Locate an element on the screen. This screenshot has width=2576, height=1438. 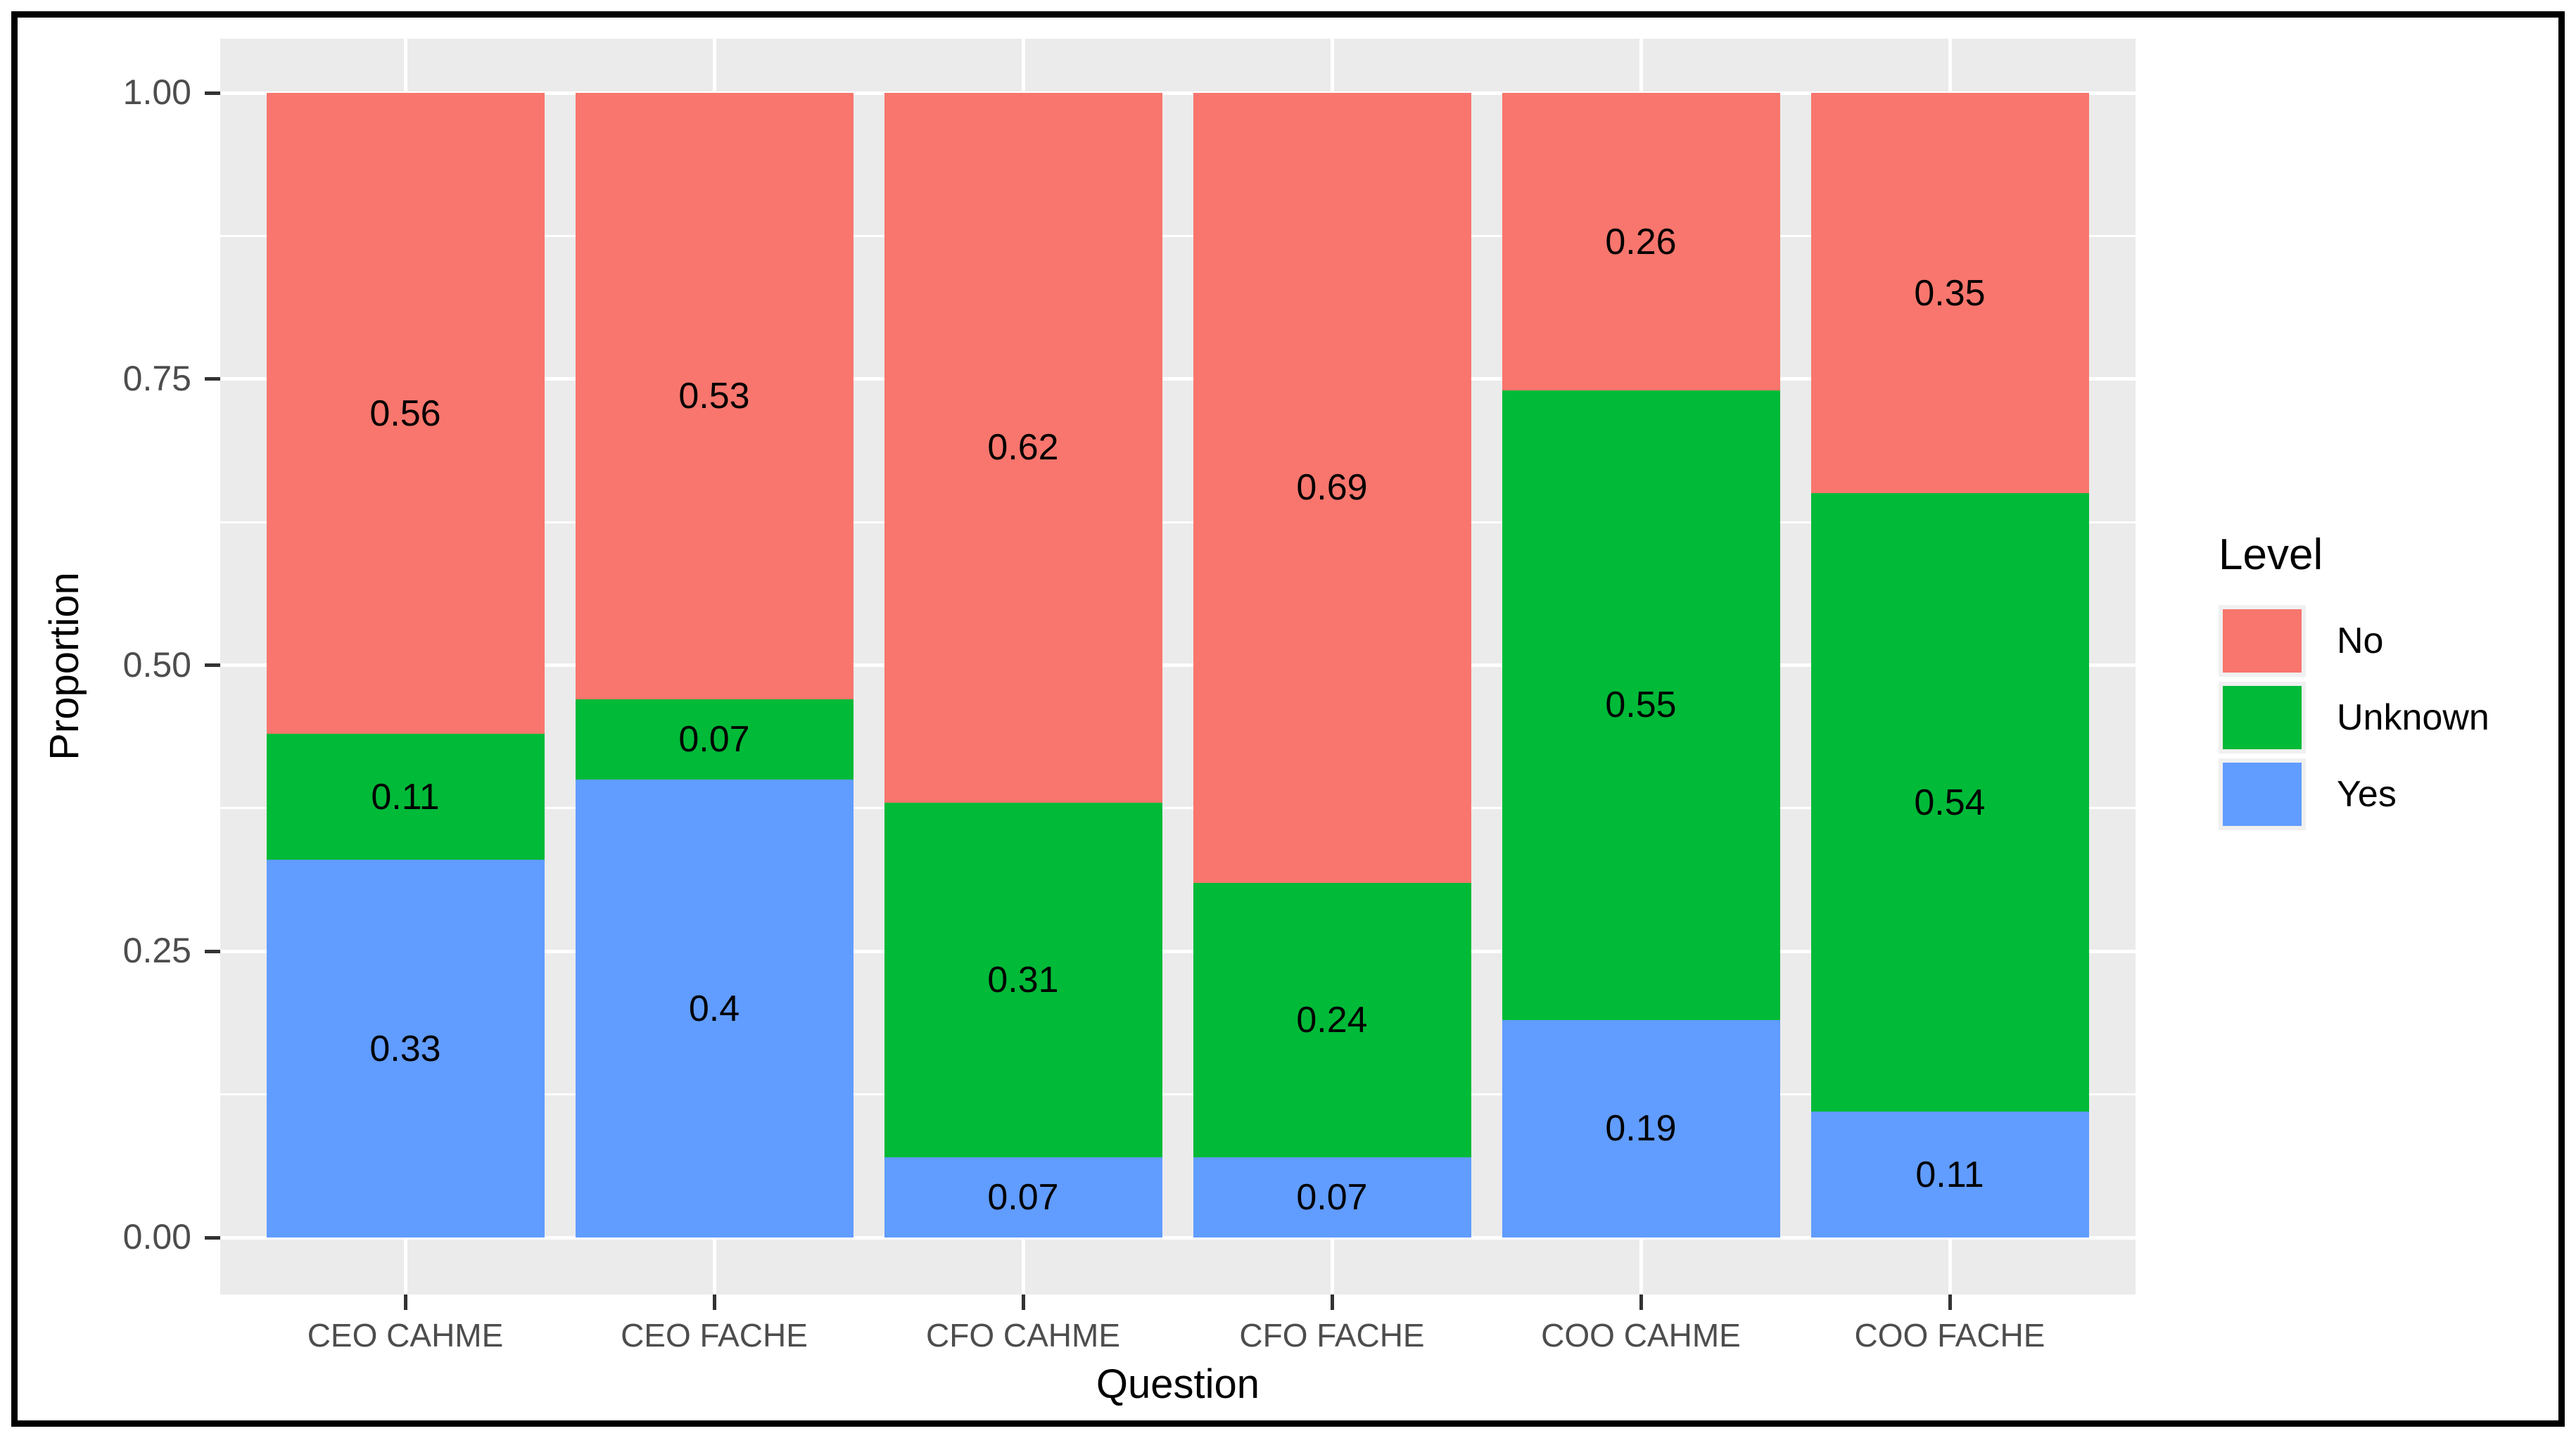
bar-value-label: 0.69 is located at coordinates (1332, 488).